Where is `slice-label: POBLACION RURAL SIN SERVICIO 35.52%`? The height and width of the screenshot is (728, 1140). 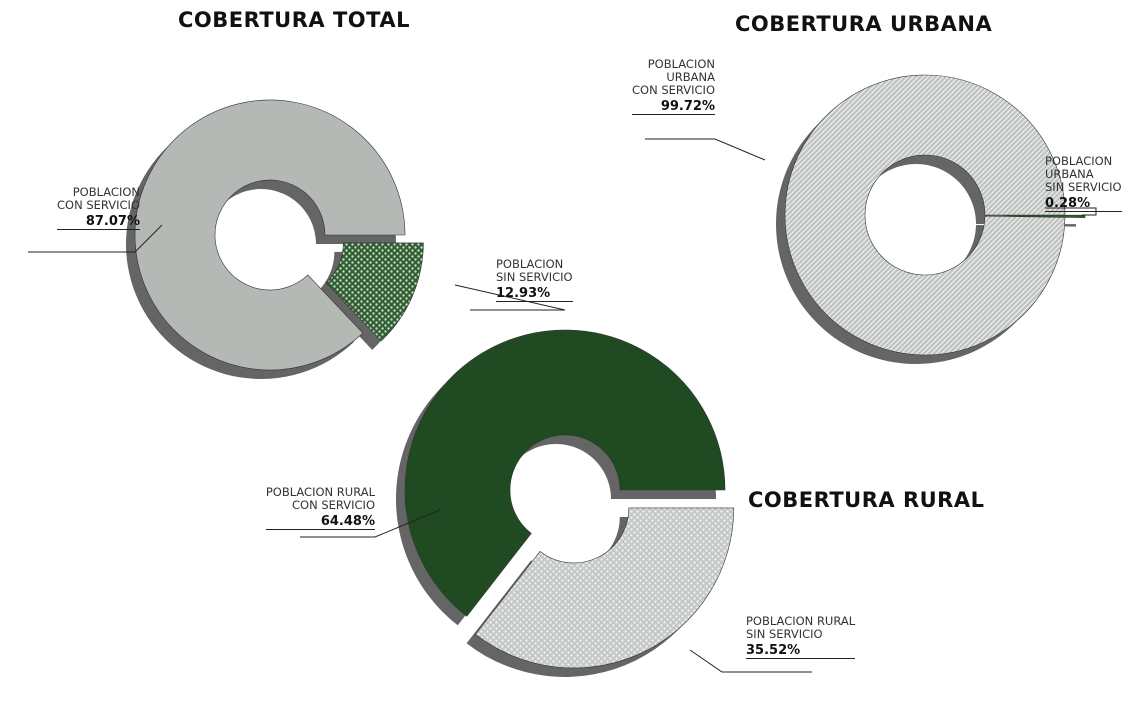
slice-label: POBLACION RURAL SIN SERVICIO 35.52% is located at coordinates (801, 636).